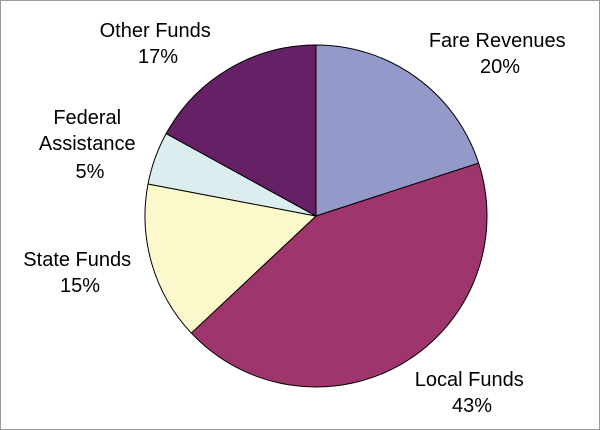  What do you see at coordinates (90, 172) in the screenshot?
I see `slice-value-federal-assistance: 5%` at bounding box center [90, 172].